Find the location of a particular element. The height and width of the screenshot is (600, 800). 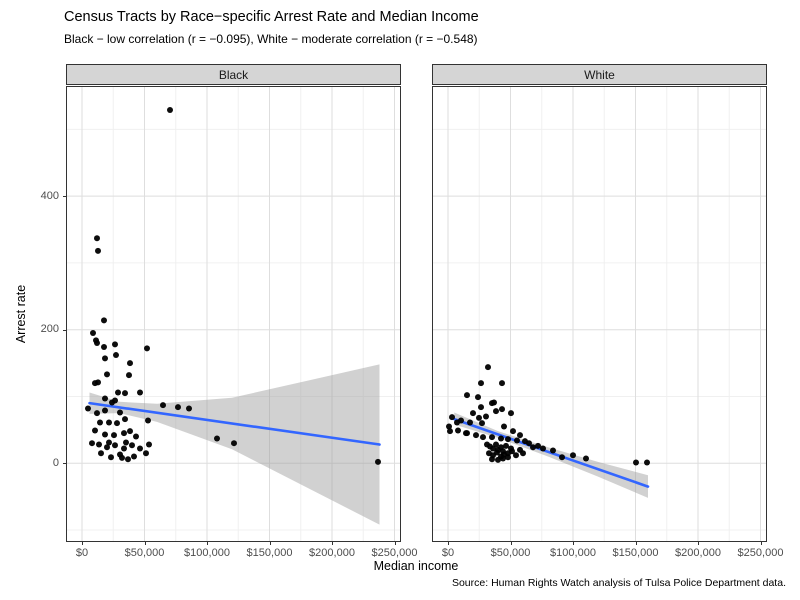

facet-label-white: White is located at coordinates (599, 74).